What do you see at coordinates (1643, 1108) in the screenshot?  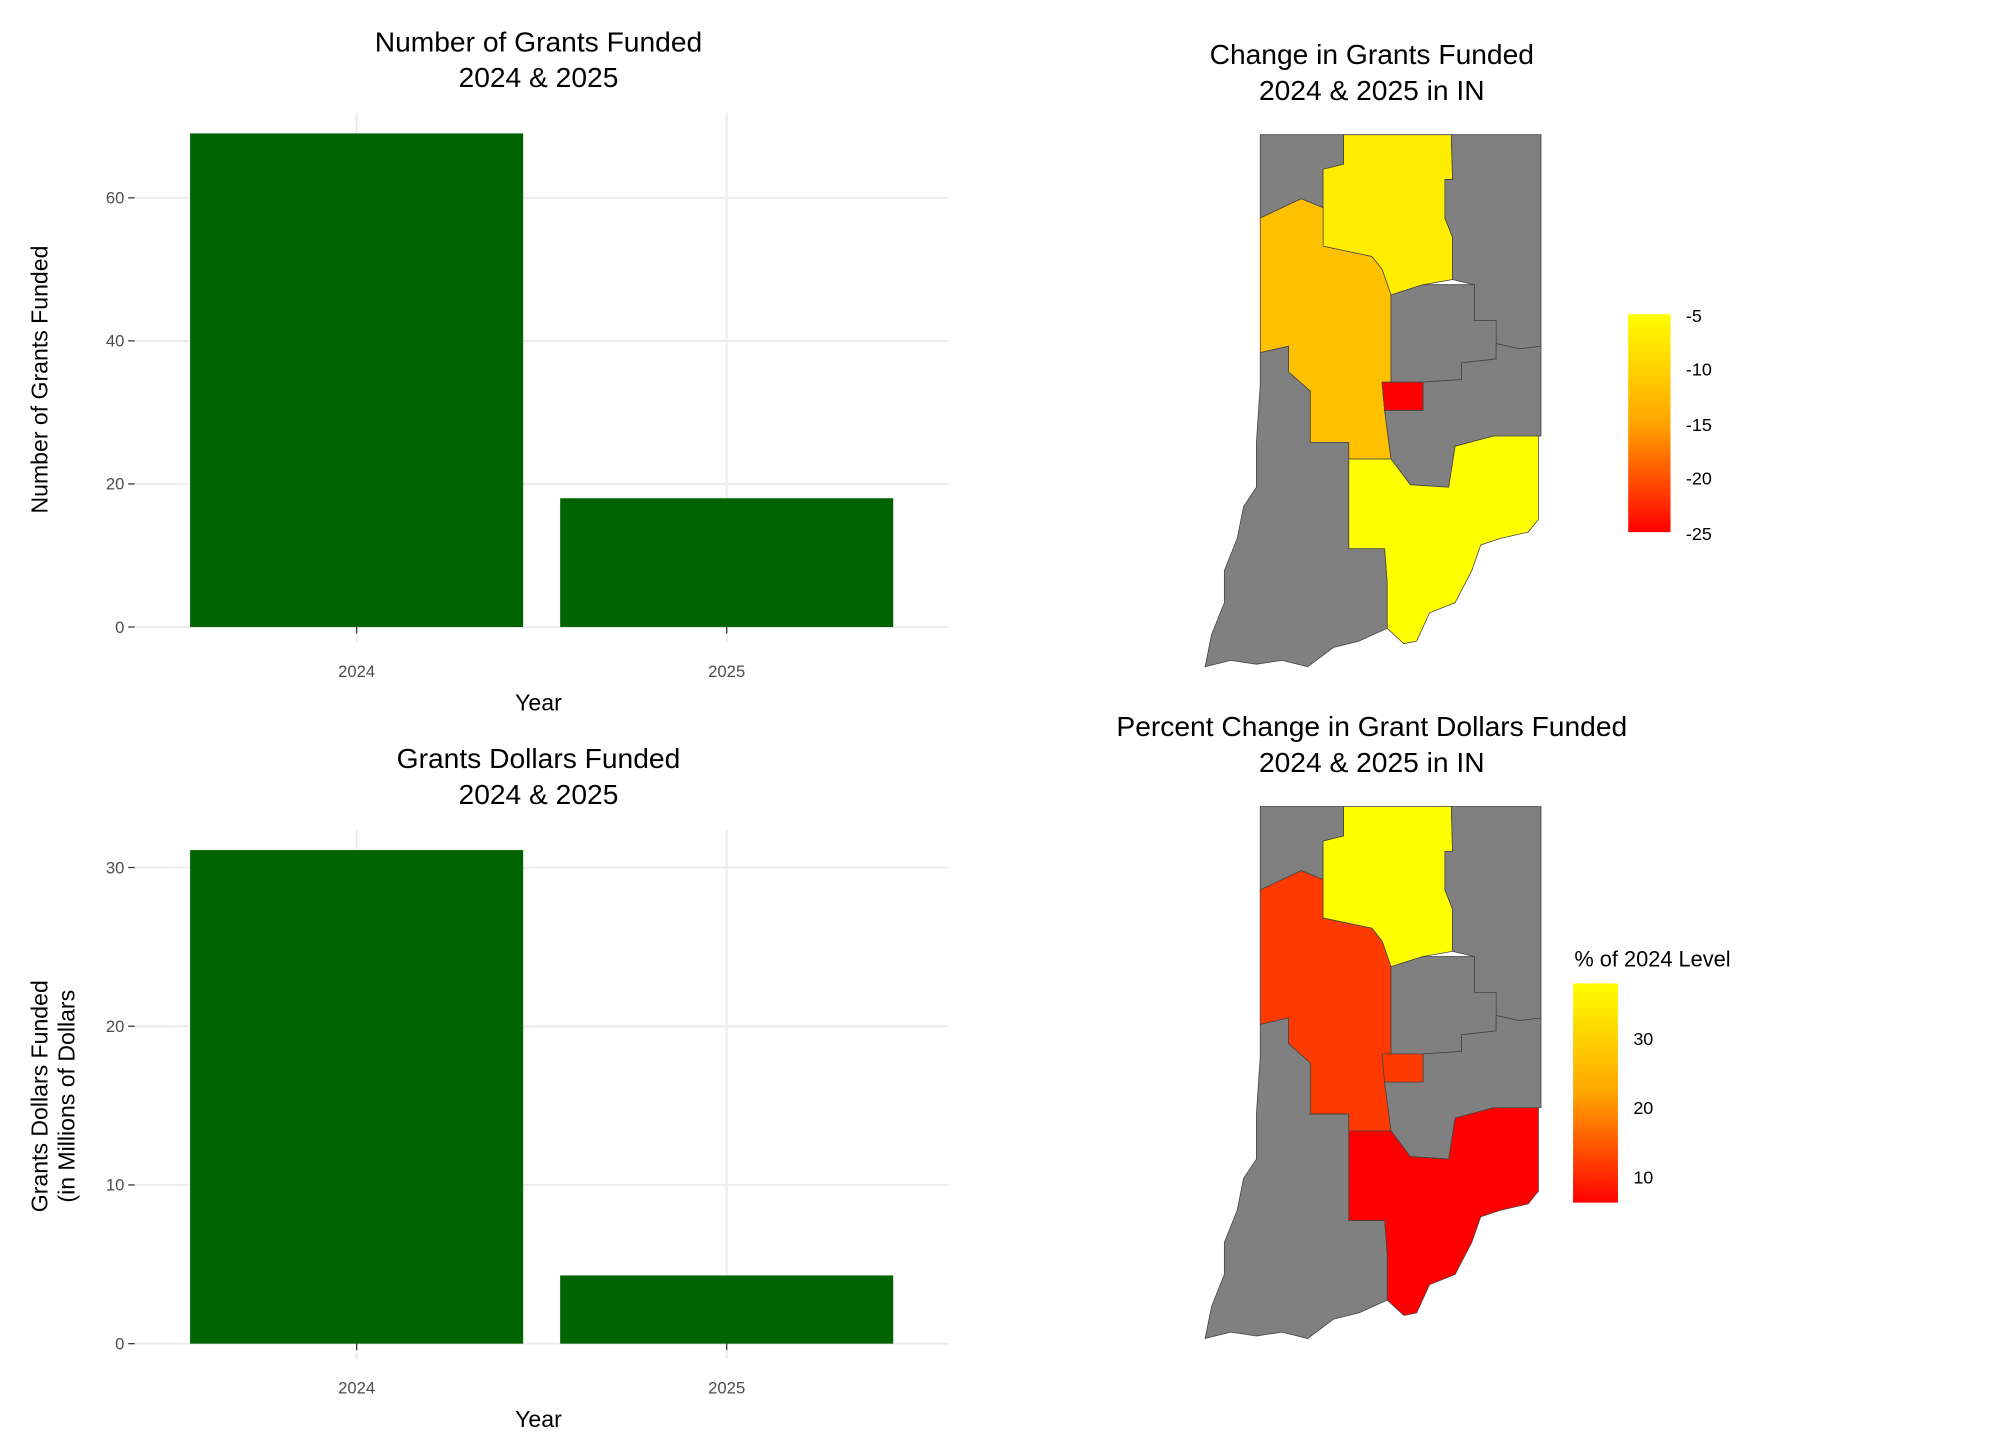 I see `legend-tick: 20` at bounding box center [1643, 1108].